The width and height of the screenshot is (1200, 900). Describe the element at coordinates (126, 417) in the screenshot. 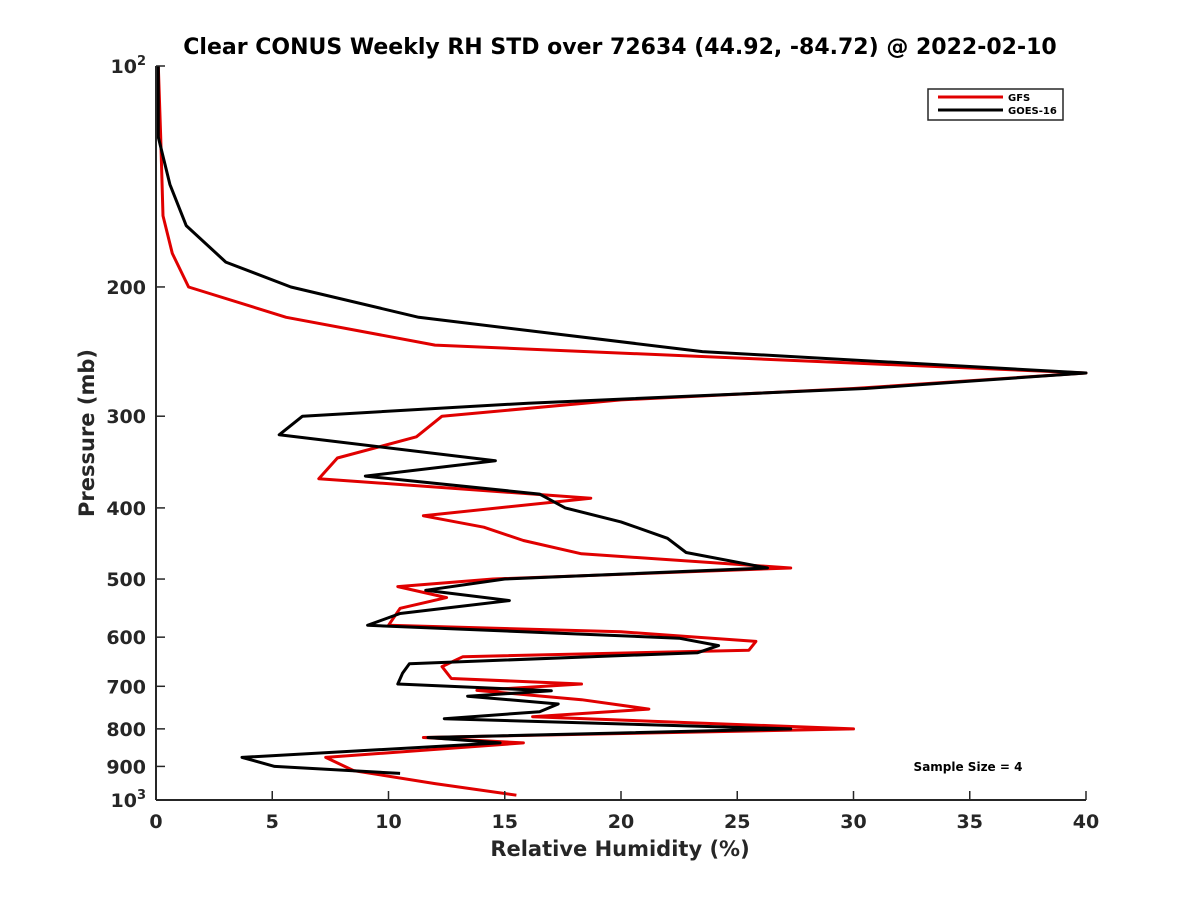

I see `y-tick-label: 300` at that location.